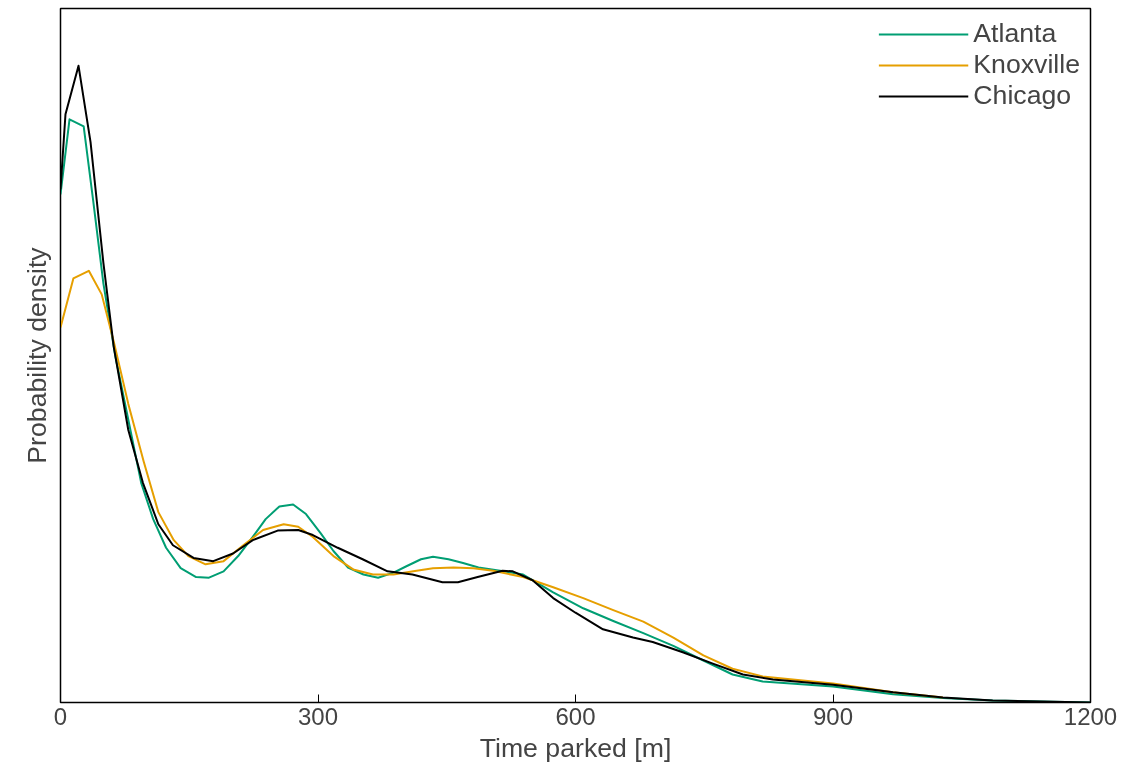 This screenshot has height=773, width=1139. Describe the element at coordinates (575, 747) in the screenshot. I see `x-axis-title: Time parked [m]` at that location.